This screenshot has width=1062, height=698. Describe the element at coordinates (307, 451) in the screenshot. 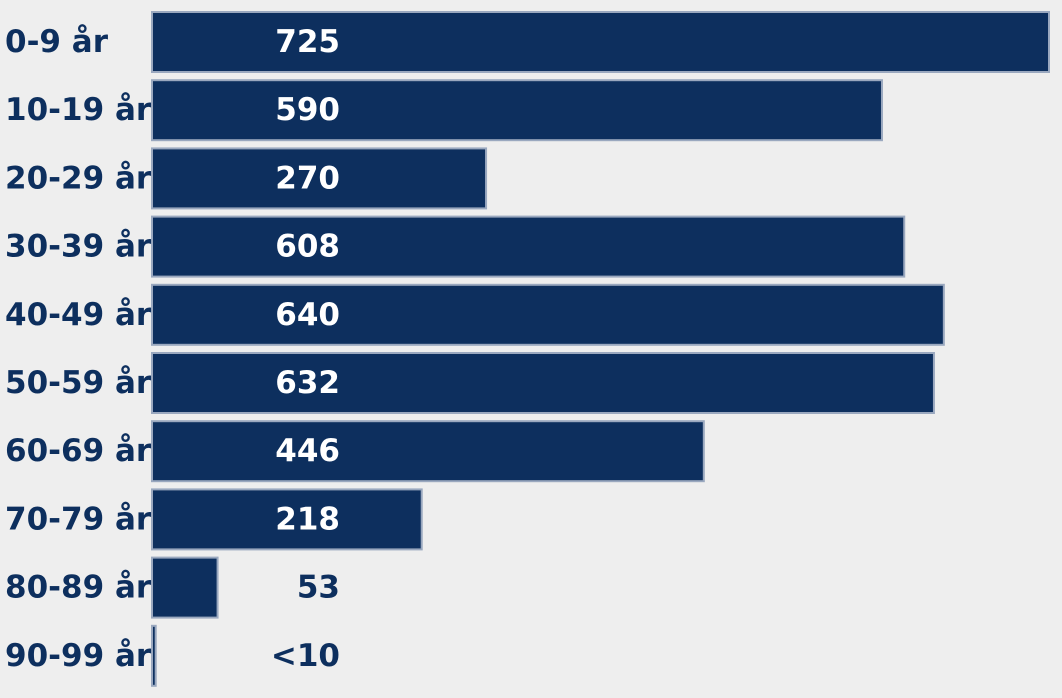

I see `value-label: 446` at that location.